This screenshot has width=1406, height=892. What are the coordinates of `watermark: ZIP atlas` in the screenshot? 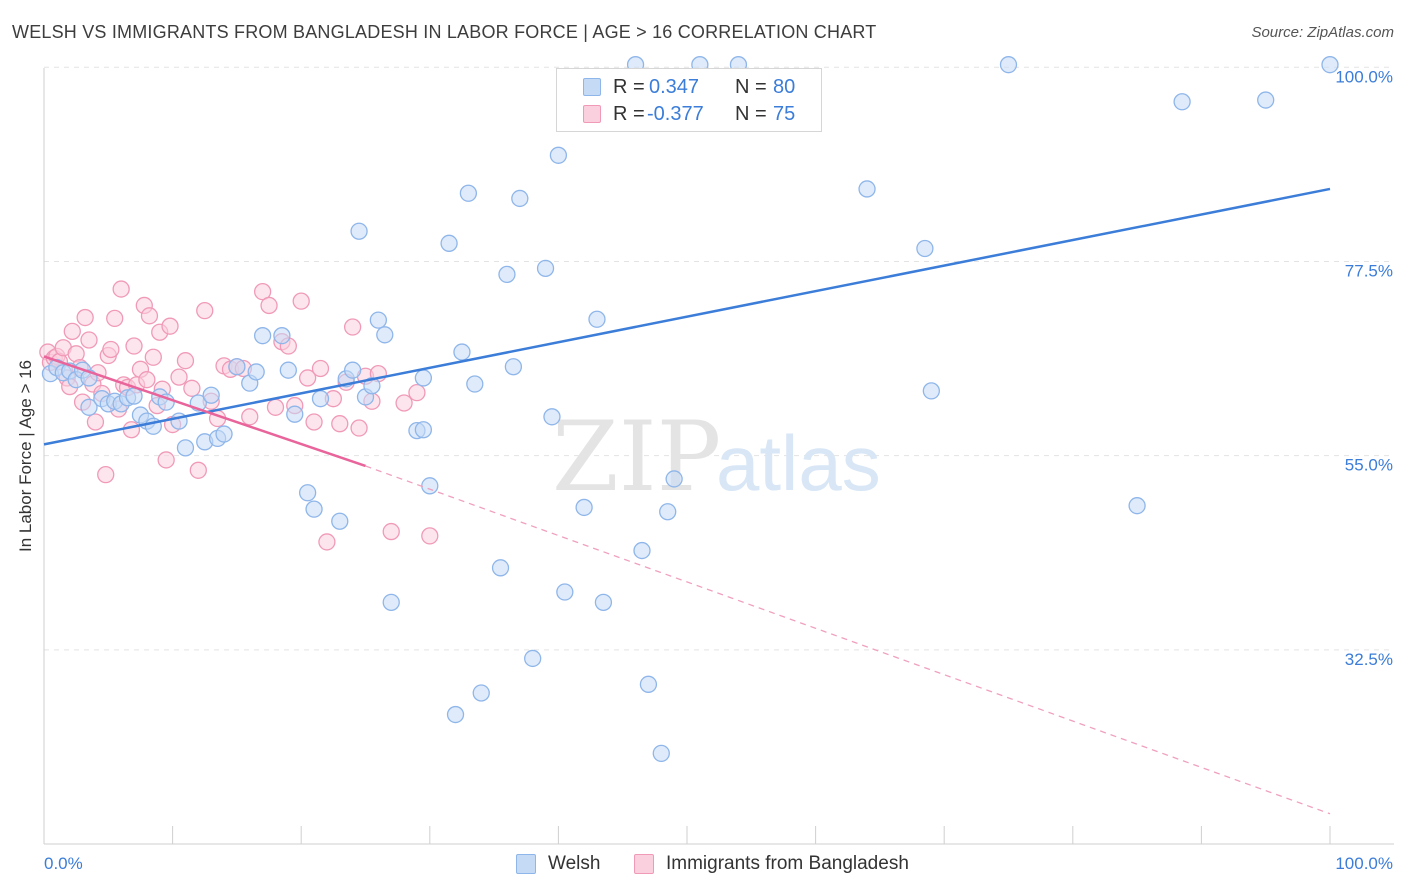 It's located at (716, 457).